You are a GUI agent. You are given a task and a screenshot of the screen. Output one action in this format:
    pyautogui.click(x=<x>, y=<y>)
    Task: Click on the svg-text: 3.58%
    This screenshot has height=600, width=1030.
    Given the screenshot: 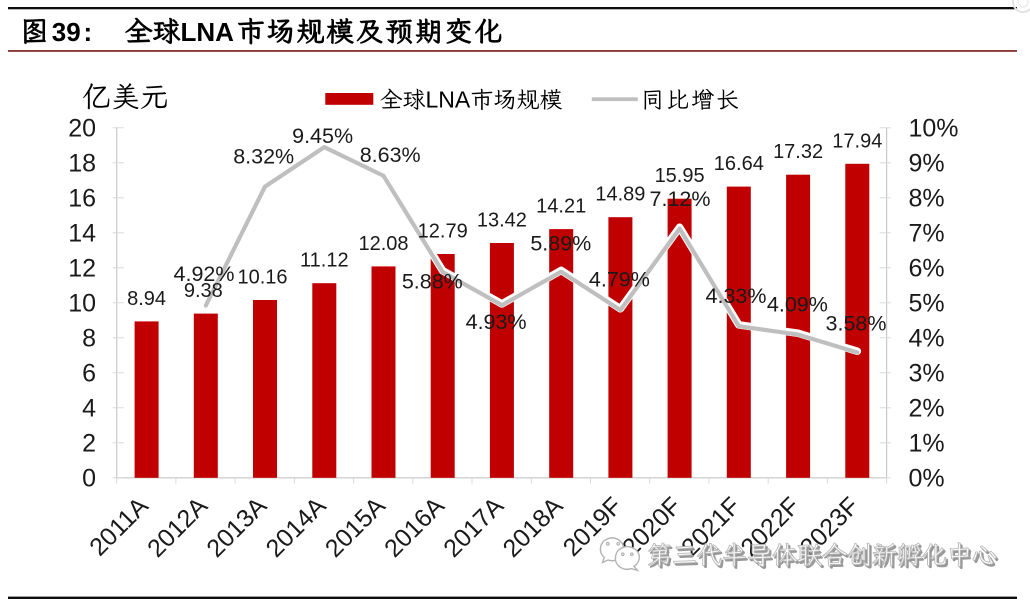 What is the action you would take?
    pyautogui.click(x=856, y=324)
    